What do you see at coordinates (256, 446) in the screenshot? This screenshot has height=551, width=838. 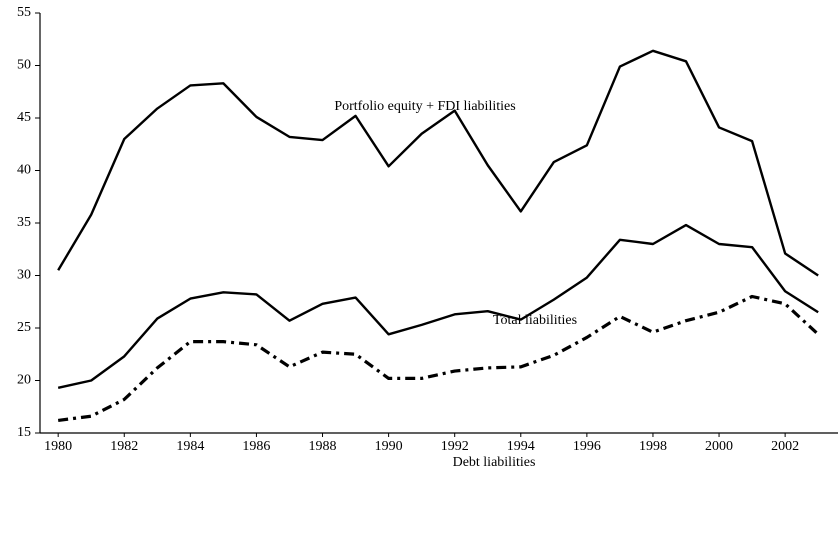 I see `x-tick-label: 1986` at bounding box center [256, 446].